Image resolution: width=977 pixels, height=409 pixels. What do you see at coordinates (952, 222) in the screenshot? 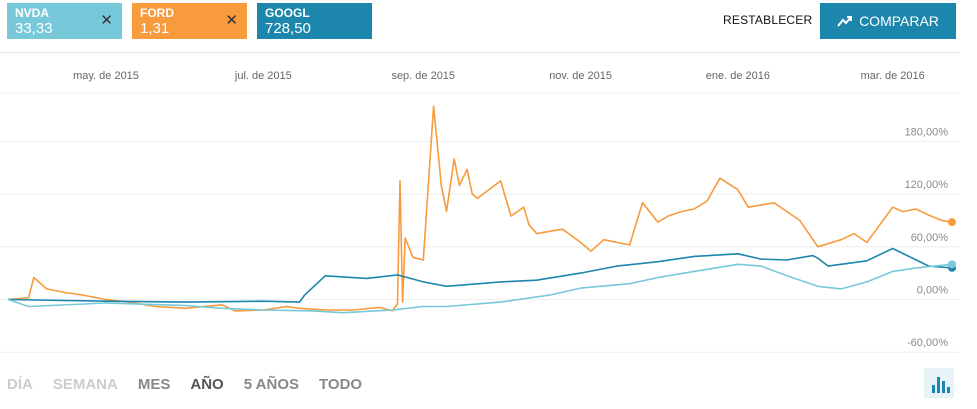
I see `series-end-marker-ford` at bounding box center [952, 222].